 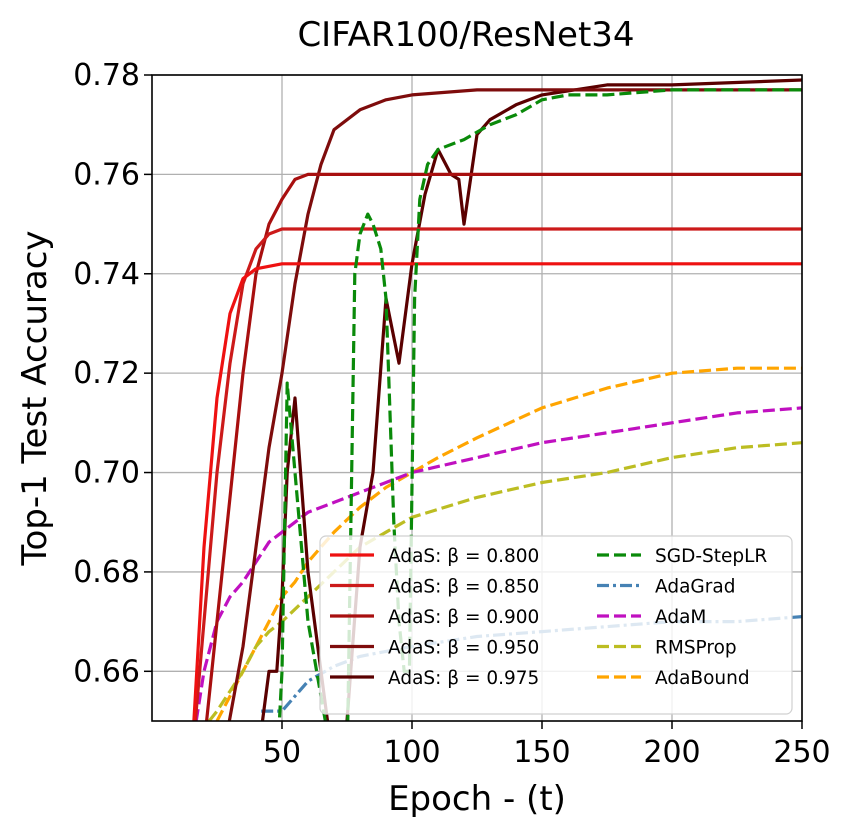 What do you see at coordinates (411, 752) in the screenshot?
I see `x-tick-label: 100` at bounding box center [411, 752].